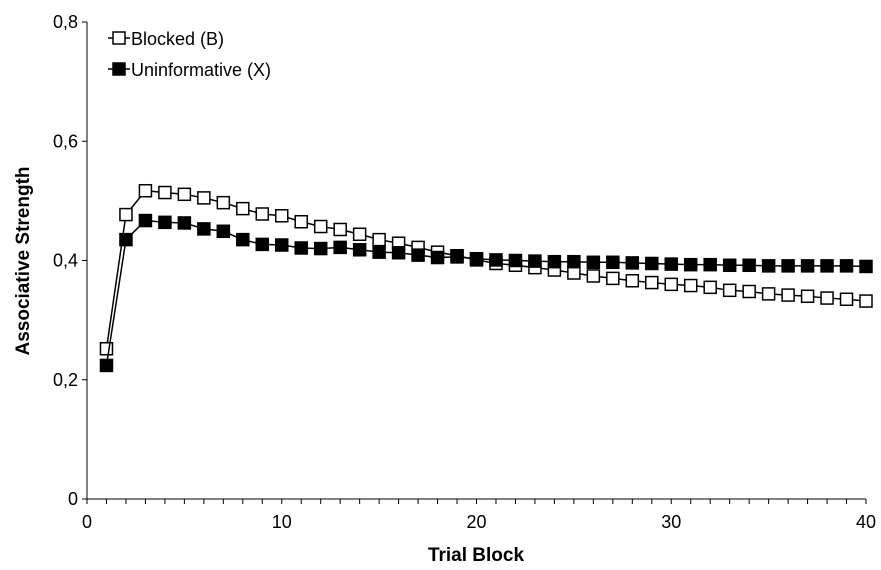 Image resolution: width=881 pixels, height=570 pixels. What do you see at coordinates (476, 522) in the screenshot?
I see `x-tick-label: 20` at bounding box center [476, 522].